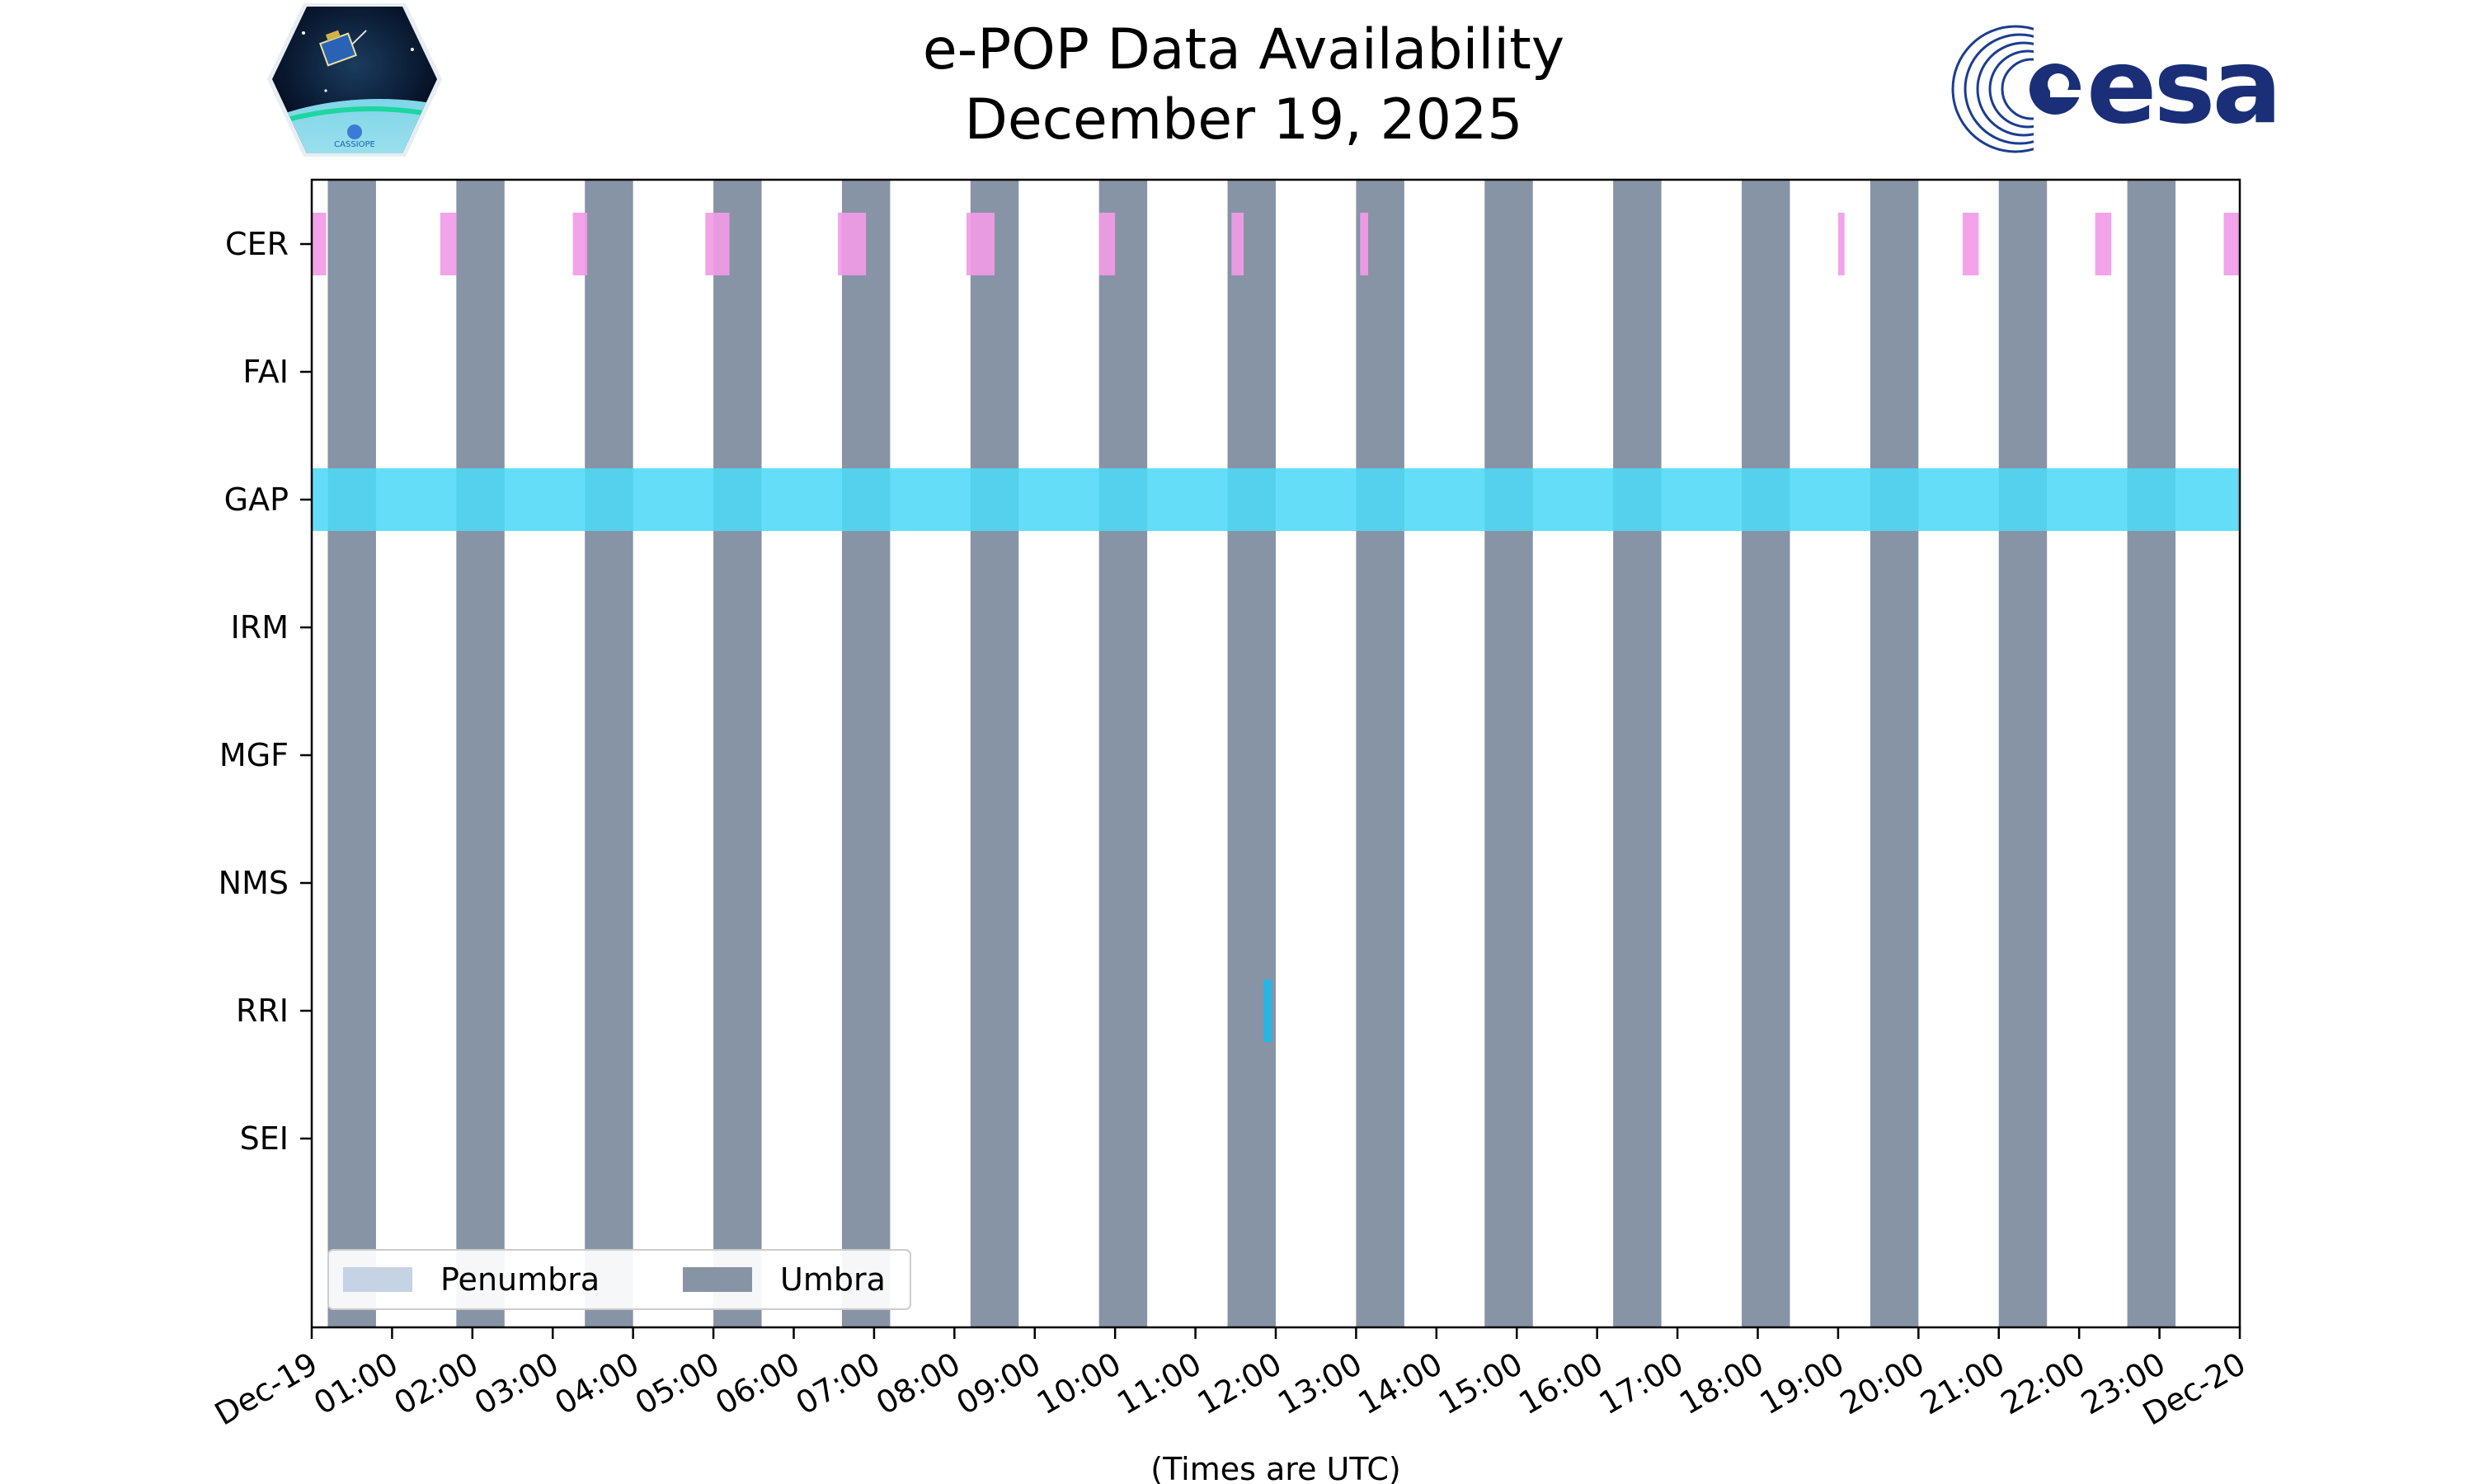 The height and width of the screenshot is (1484, 2474). Describe the element at coordinates (596, 1383) in the screenshot. I see `x-tick-label-4: 04:00` at that location.